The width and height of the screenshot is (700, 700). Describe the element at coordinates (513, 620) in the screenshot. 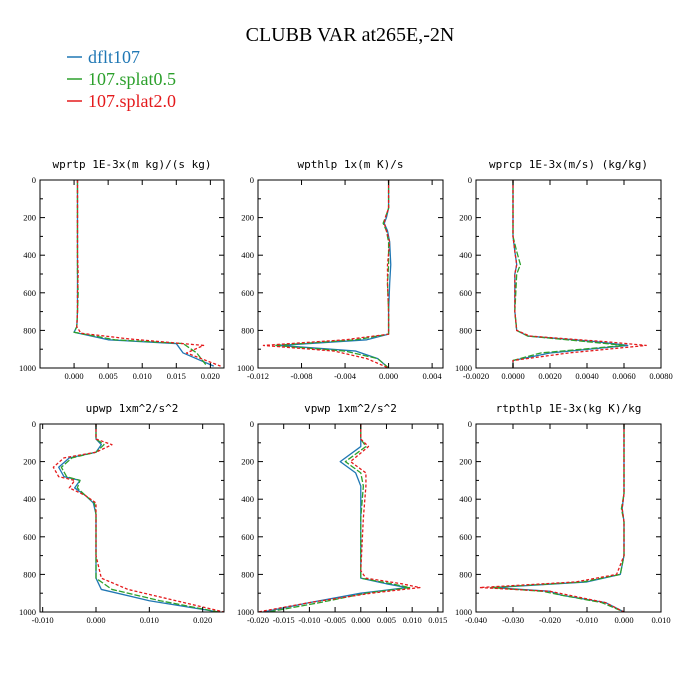

I see `x-tick-label: -0.030` at that location.